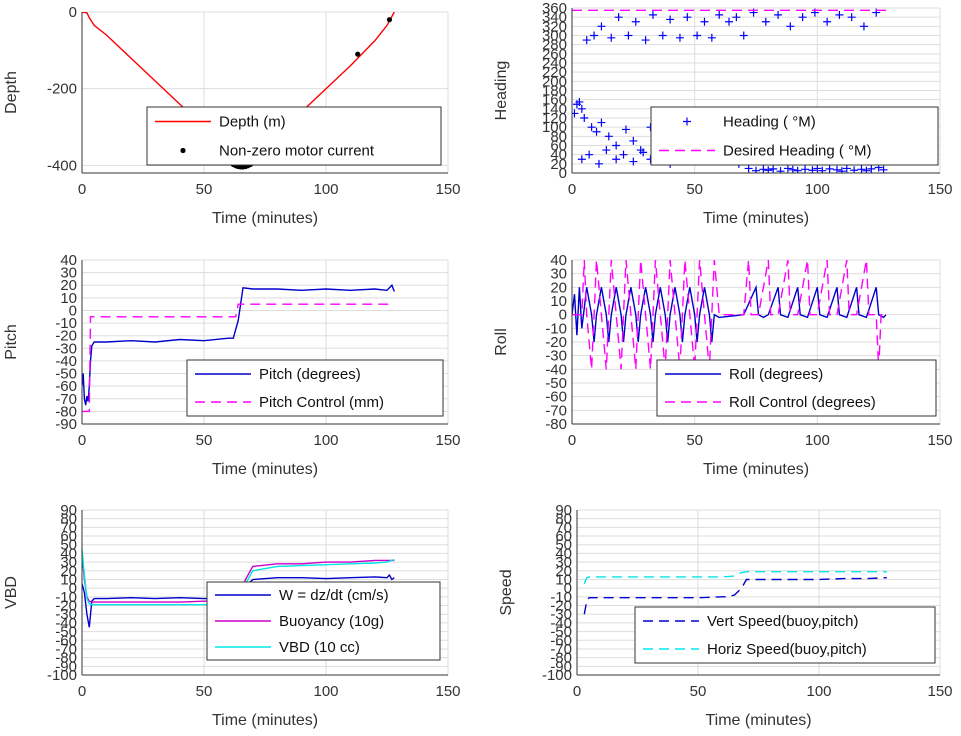 The height and width of the screenshot is (736, 961). I want to click on legend-vert-speed-buoy-pitch-label: Vert Speed(buoy,pitch), so click(782, 621).